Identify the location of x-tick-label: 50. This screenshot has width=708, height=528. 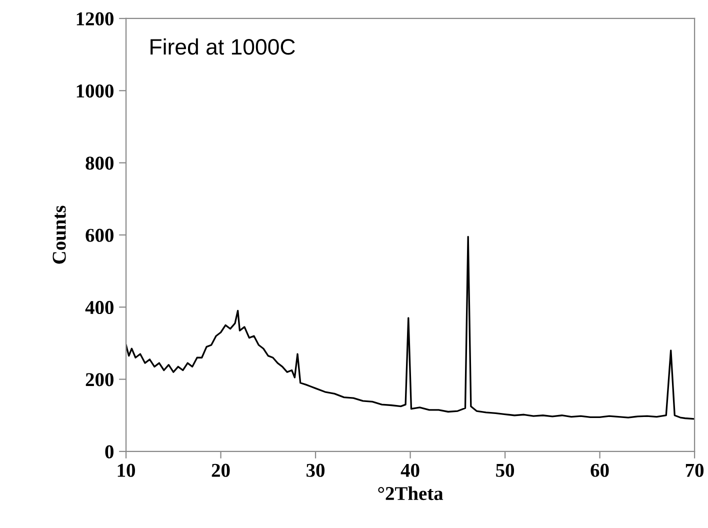
(505, 470).